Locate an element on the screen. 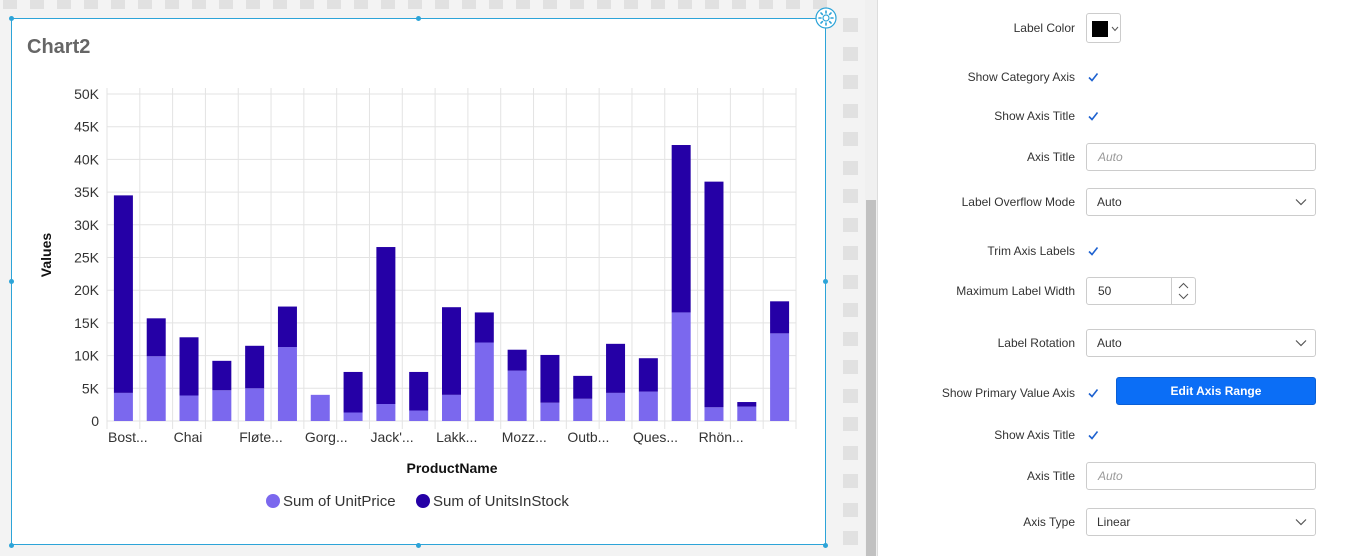  resize-handle-bottom-left is located at coordinates (11, 545).